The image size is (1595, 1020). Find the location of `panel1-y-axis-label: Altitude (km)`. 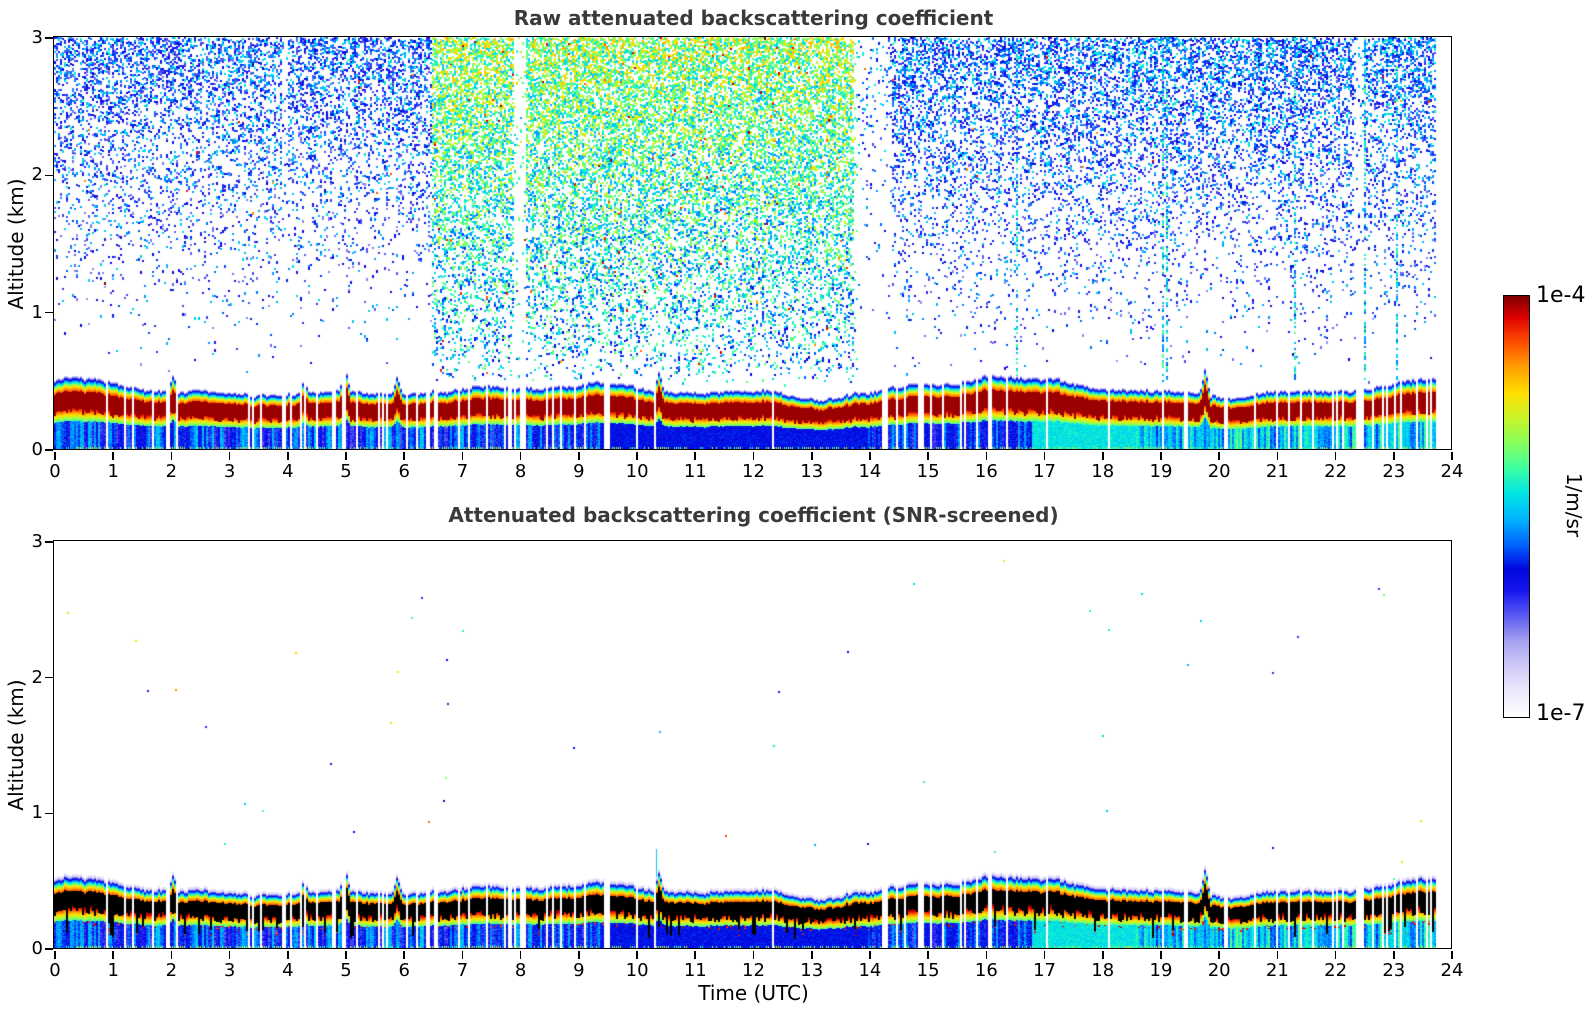

panel1-y-axis-label: Altitude (km) is located at coordinates (16, 244).